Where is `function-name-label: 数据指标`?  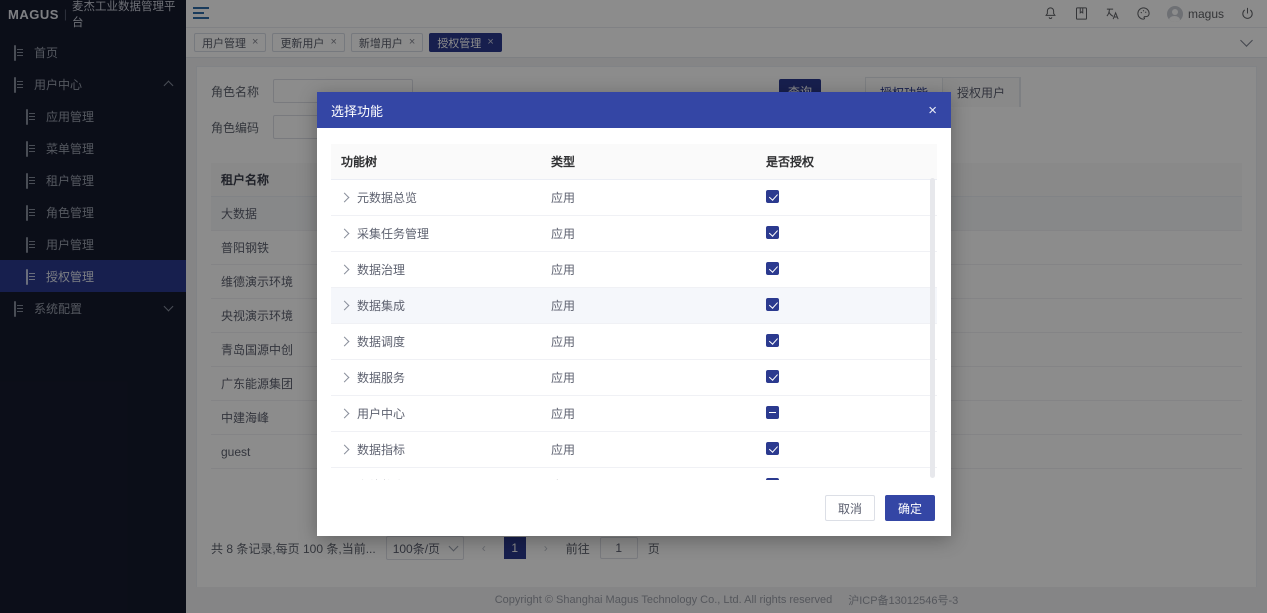
function-name-label: 数据指标 is located at coordinates (381, 450).